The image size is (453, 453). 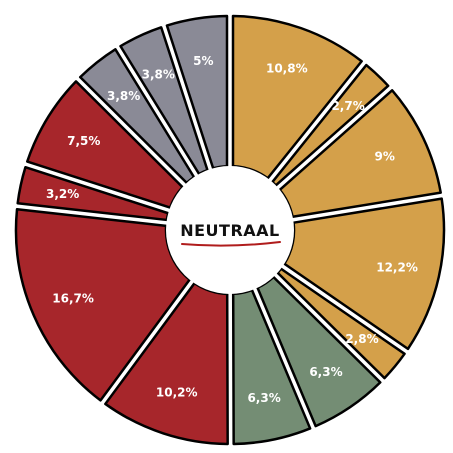 I want to click on slice-label-2: 2,7%, so click(x=347, y=106).